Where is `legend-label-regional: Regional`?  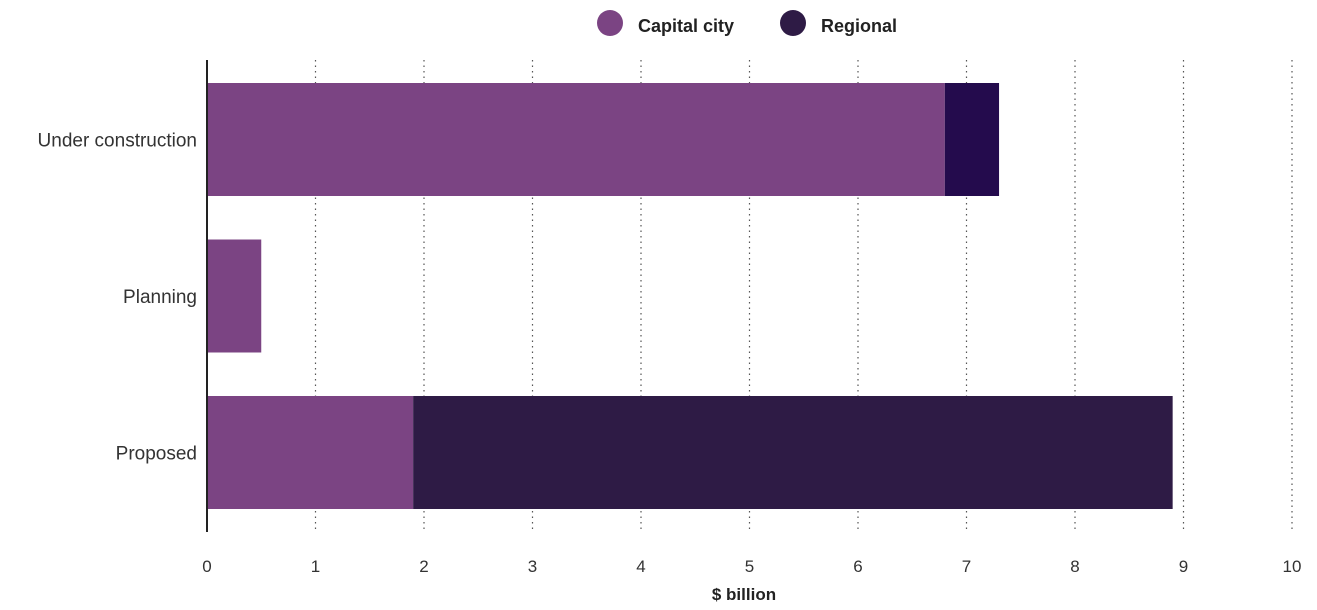 legend-label-regional: Regional is located at coordinates (859, 26).